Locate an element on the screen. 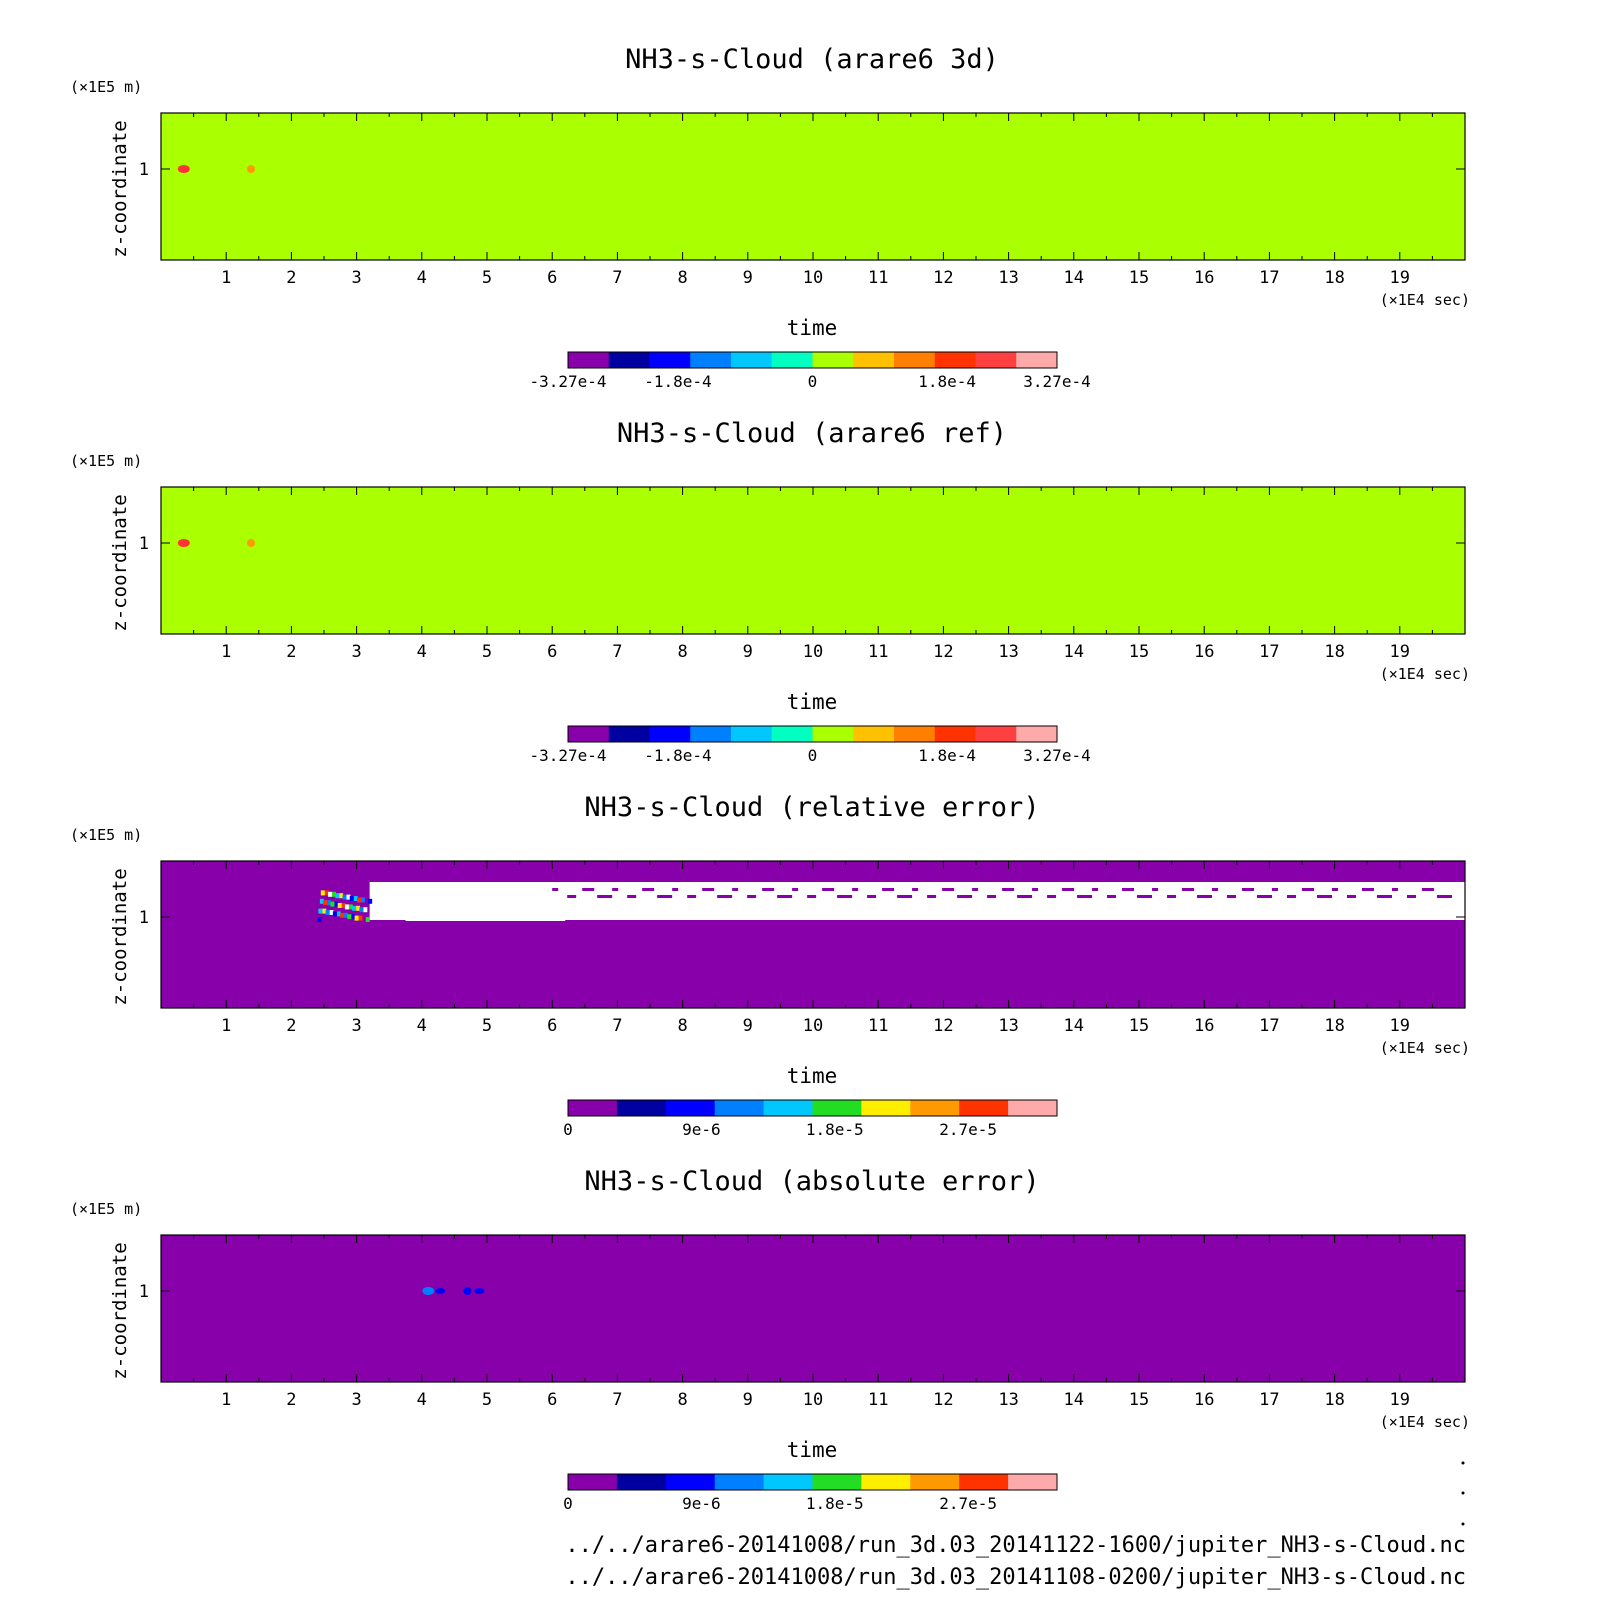 This screenshot has height=1604, width=1604. missing-value-fleck is located at coordinates (396, 913).